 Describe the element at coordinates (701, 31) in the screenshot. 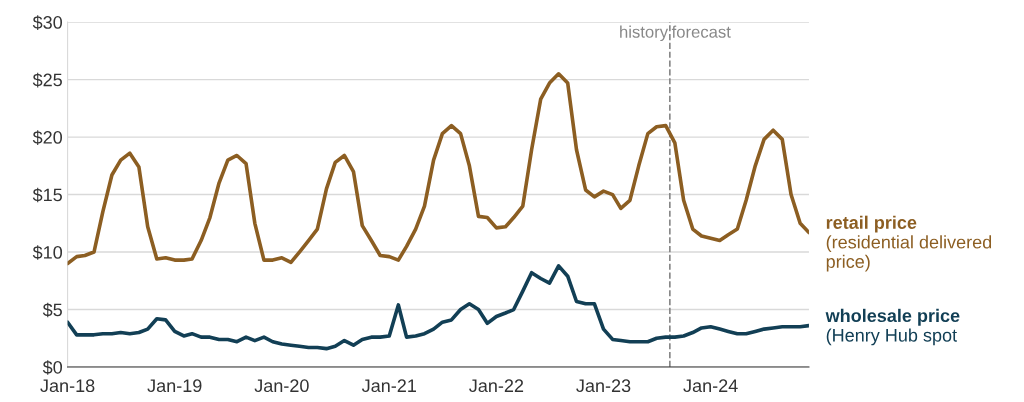

I see `annotation: forecast` at that location.